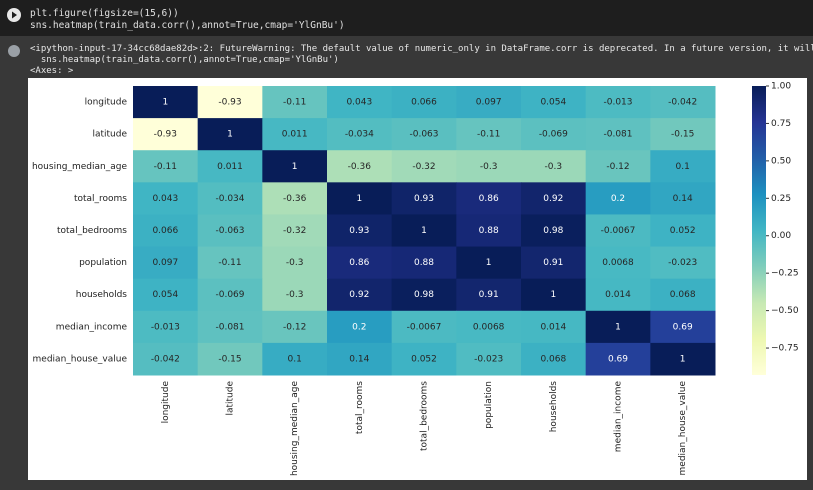 The width and height of the screenshot is (813, 490). I want to click on cell-annotation: 0.92, so click(359, 295).